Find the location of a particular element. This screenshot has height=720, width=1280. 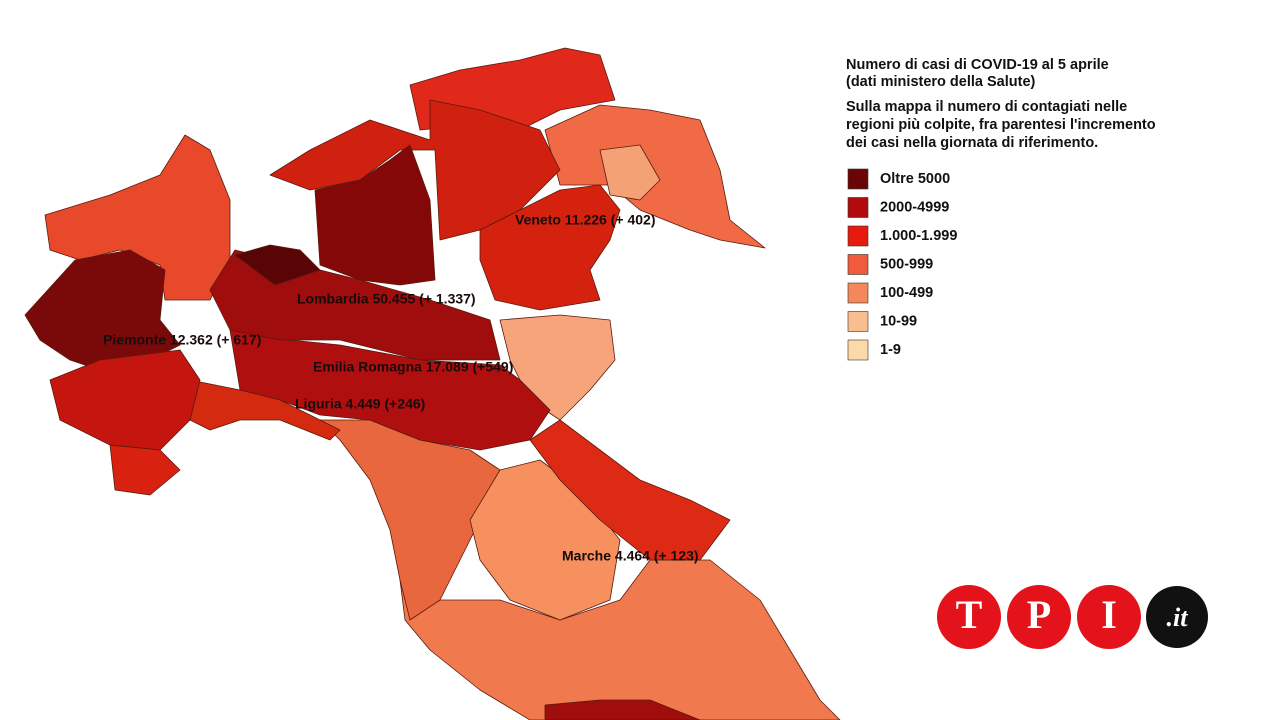

legend-label: 1.000-1.999 is located at coordinates (918, 236).